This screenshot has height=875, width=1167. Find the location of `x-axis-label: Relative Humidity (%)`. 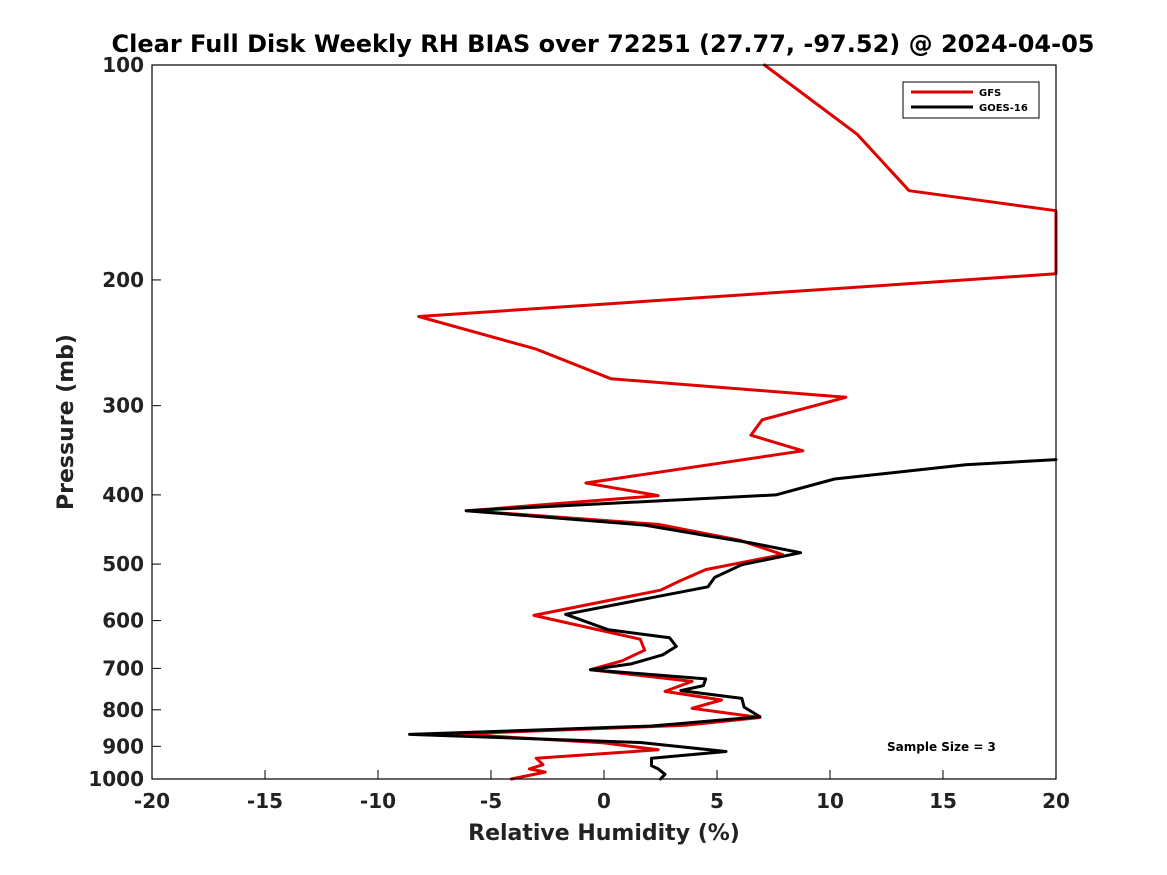

x-axis-label: Relative Humidity (%) is located at coordinates (604, 833).